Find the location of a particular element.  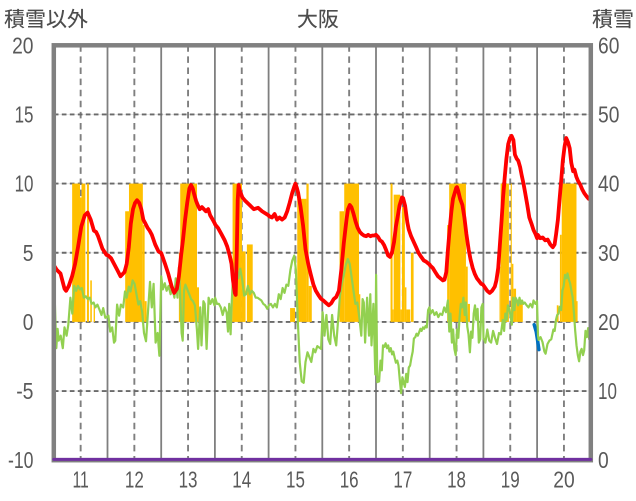

right-tick-50: 50 is located at coordinates (608, 114).